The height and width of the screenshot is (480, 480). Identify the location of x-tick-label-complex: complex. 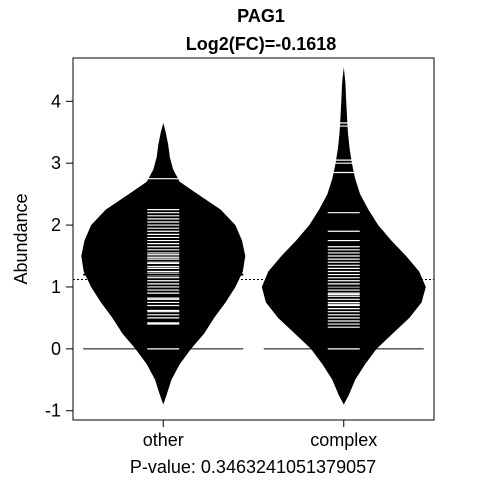
(343, 440).